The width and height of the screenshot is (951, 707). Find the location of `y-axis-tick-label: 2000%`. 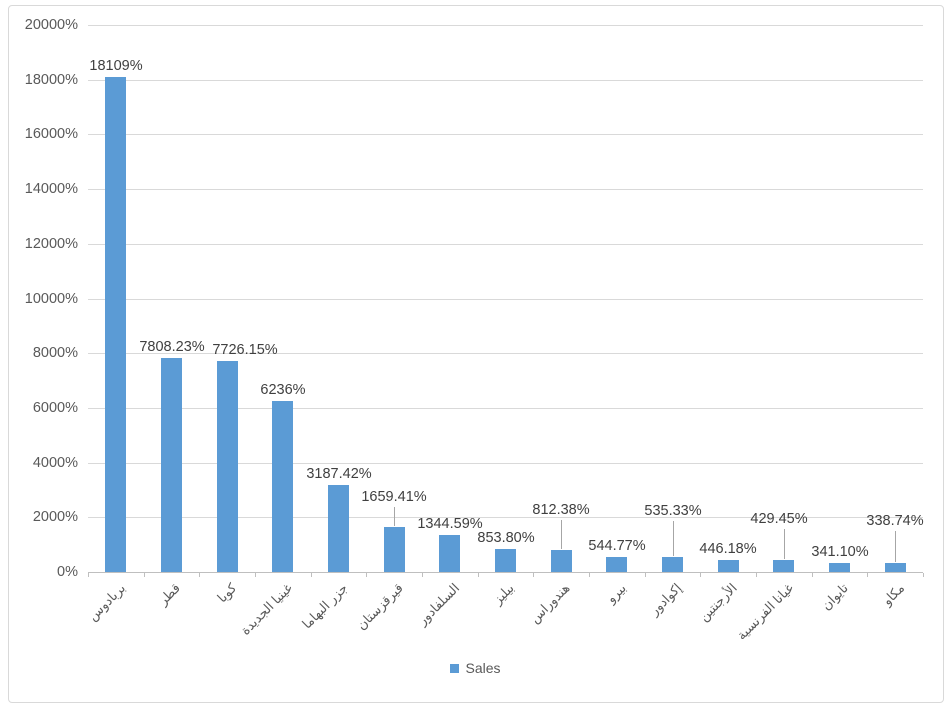

y-axis-tick-label: 2000% is located at coordinates (55, 517).